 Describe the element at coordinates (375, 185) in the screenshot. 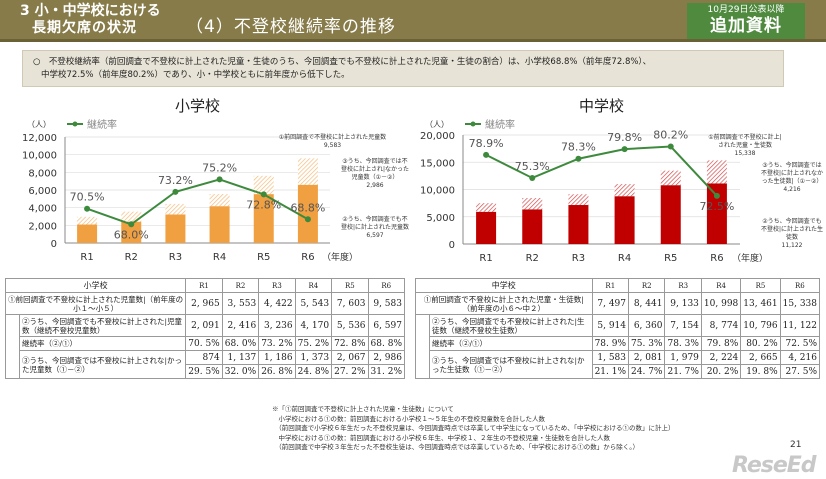

I see `annotation-value: 2,986` at that location.